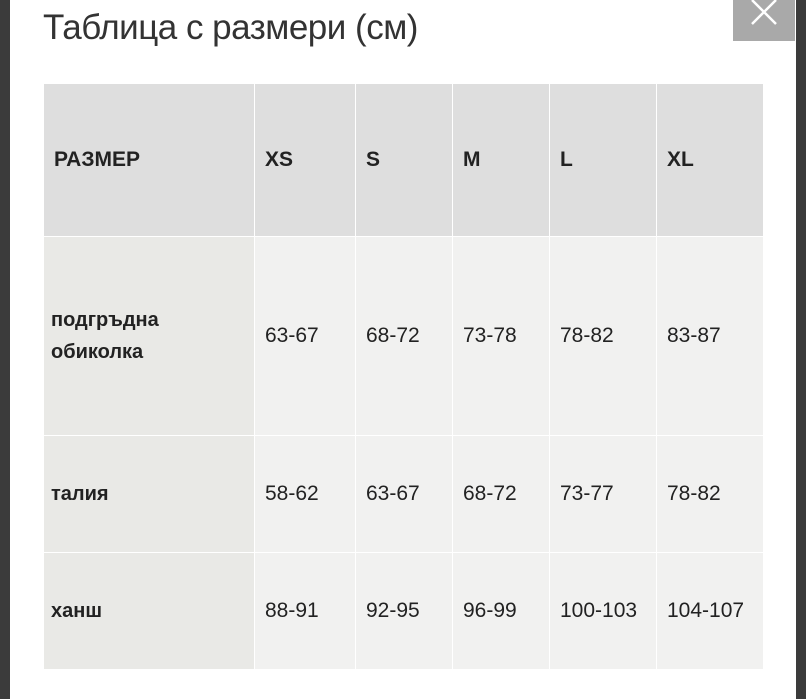 The image size is (806, 699). Describe the element at coordinates (501, 611) in the screenshot. I see `table-cell: 96-99` at that location.